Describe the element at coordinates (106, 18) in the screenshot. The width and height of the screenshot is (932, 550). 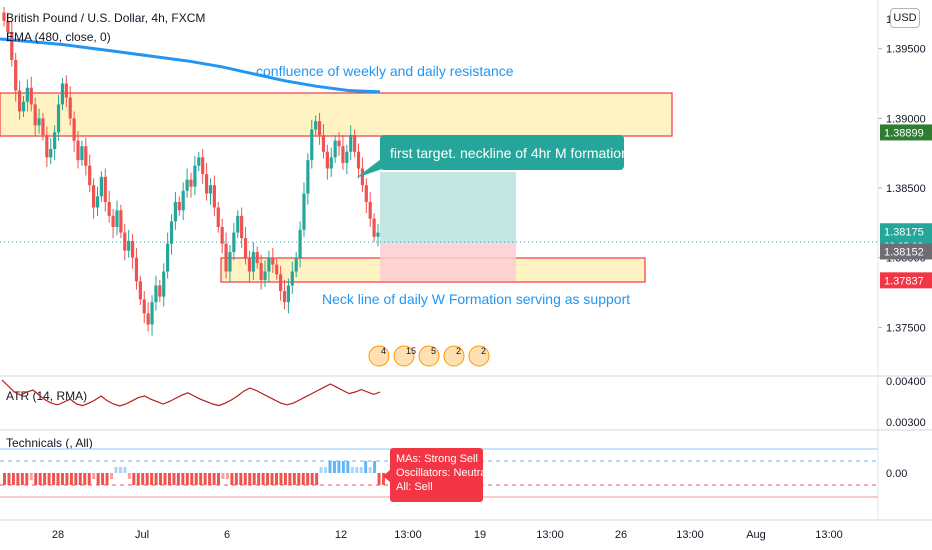
I see `symbol-title: British Pound / U.S. Dollar, 4h, FXCM` at that location.